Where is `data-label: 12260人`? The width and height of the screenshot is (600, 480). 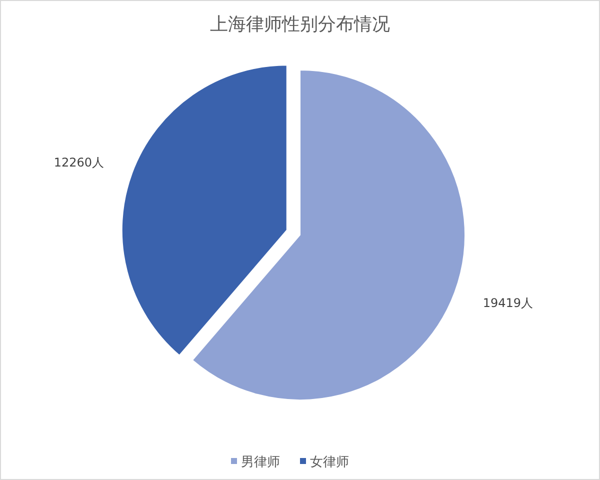
data-label: 12260人 is located at coordinates (79, 162).